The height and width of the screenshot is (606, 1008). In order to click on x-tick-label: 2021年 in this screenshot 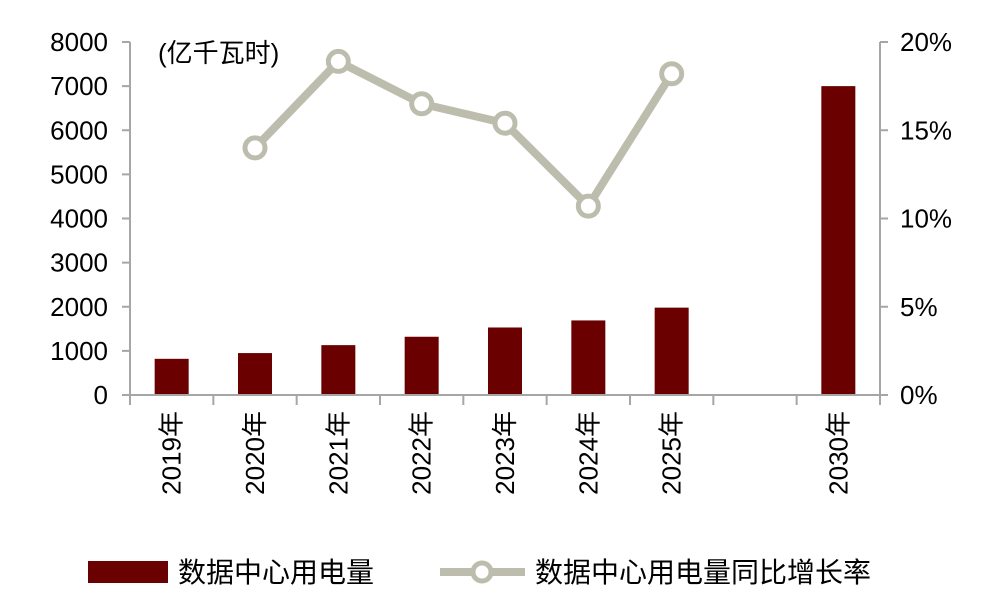, I will do `click(338, 453)`.